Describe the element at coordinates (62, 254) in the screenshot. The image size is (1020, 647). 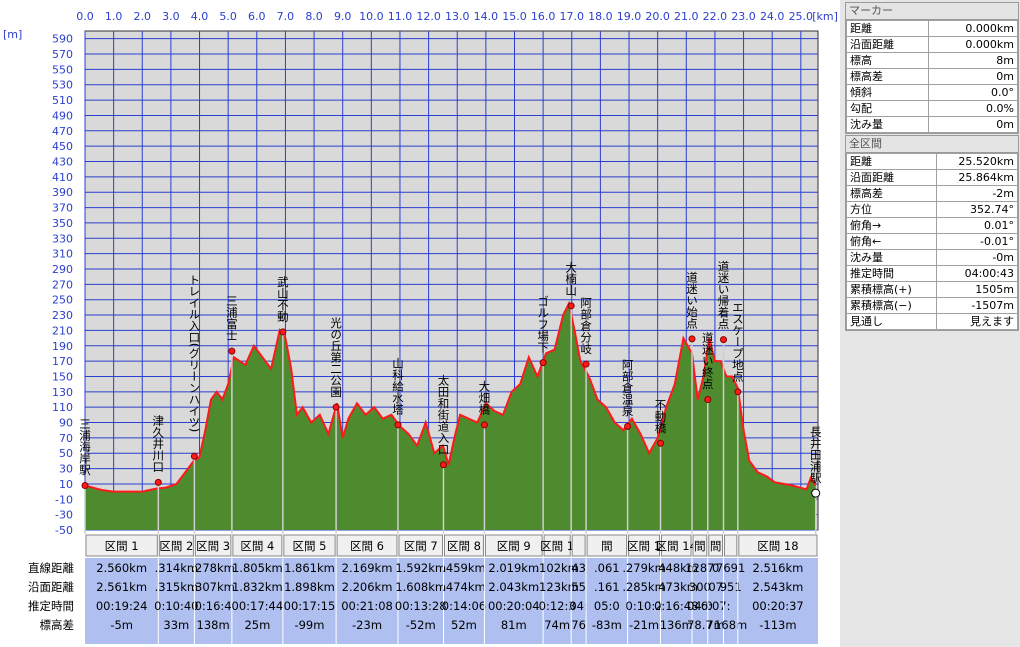
I see `y-tick-label: 310` at that location.